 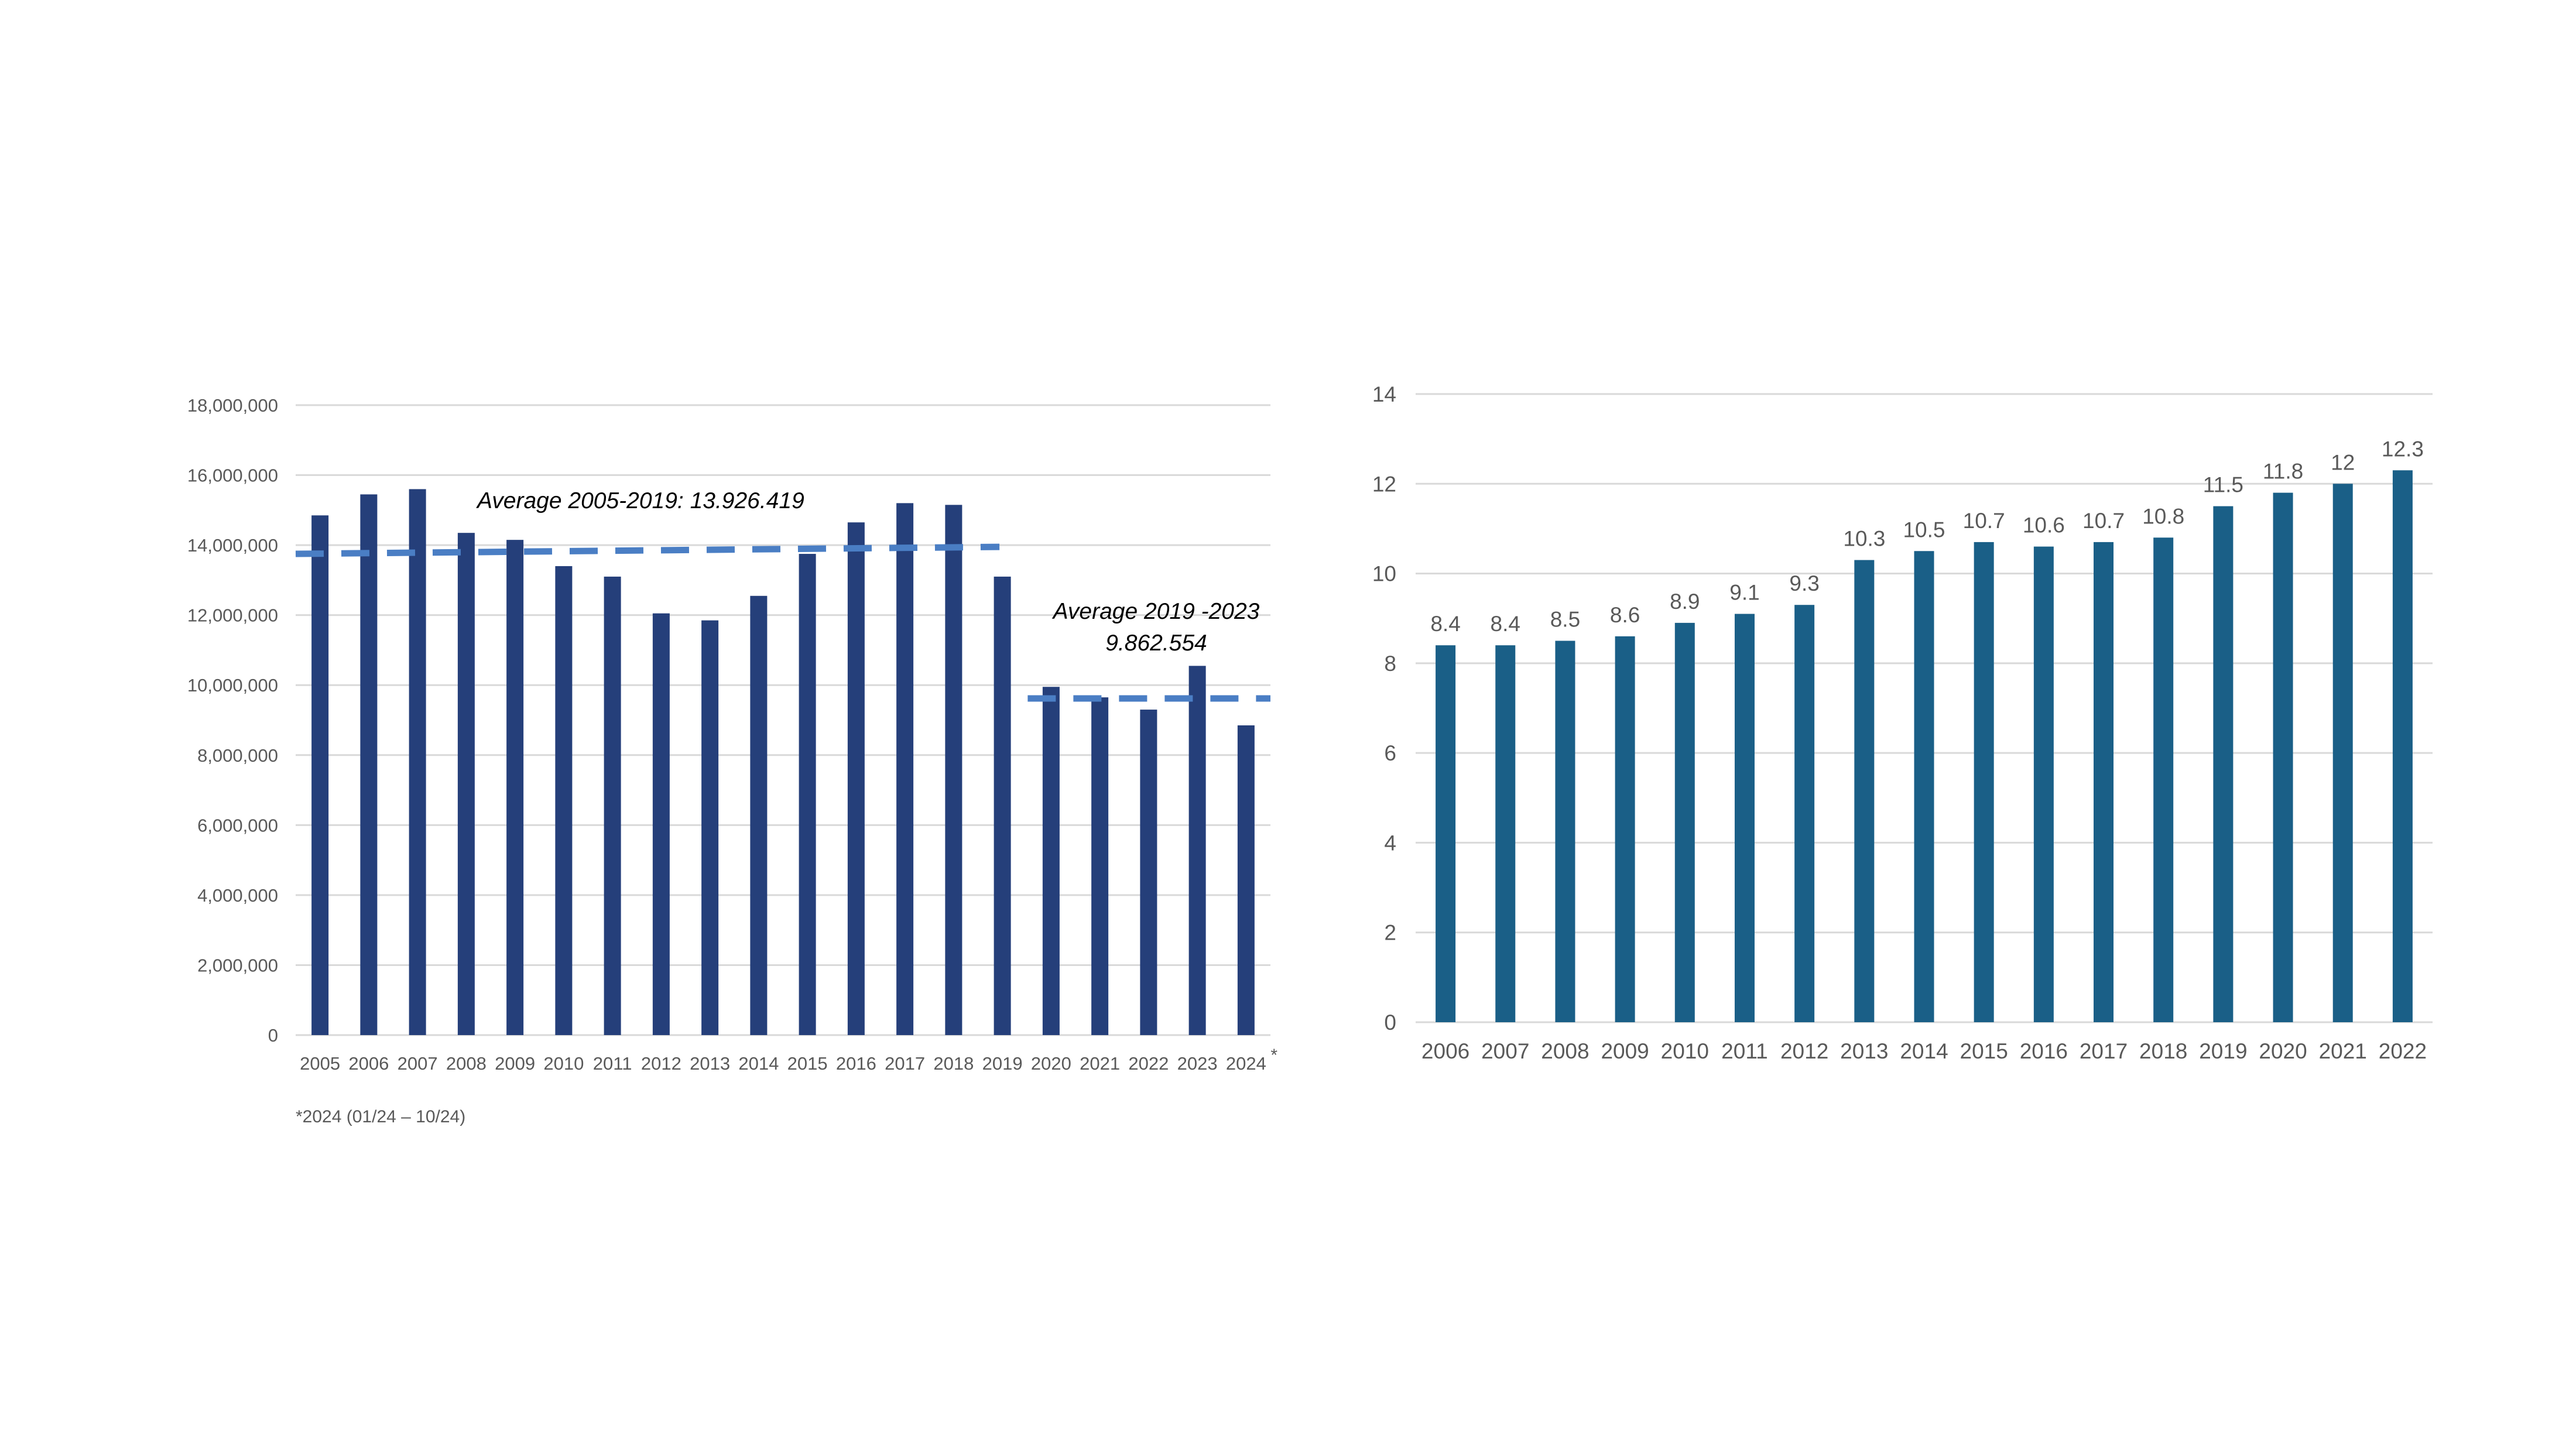 What do you see at coordinates (232, 685) in the screenshot?
I see `y-tick-label: 10,000,000` at bounding box center [232, 685].